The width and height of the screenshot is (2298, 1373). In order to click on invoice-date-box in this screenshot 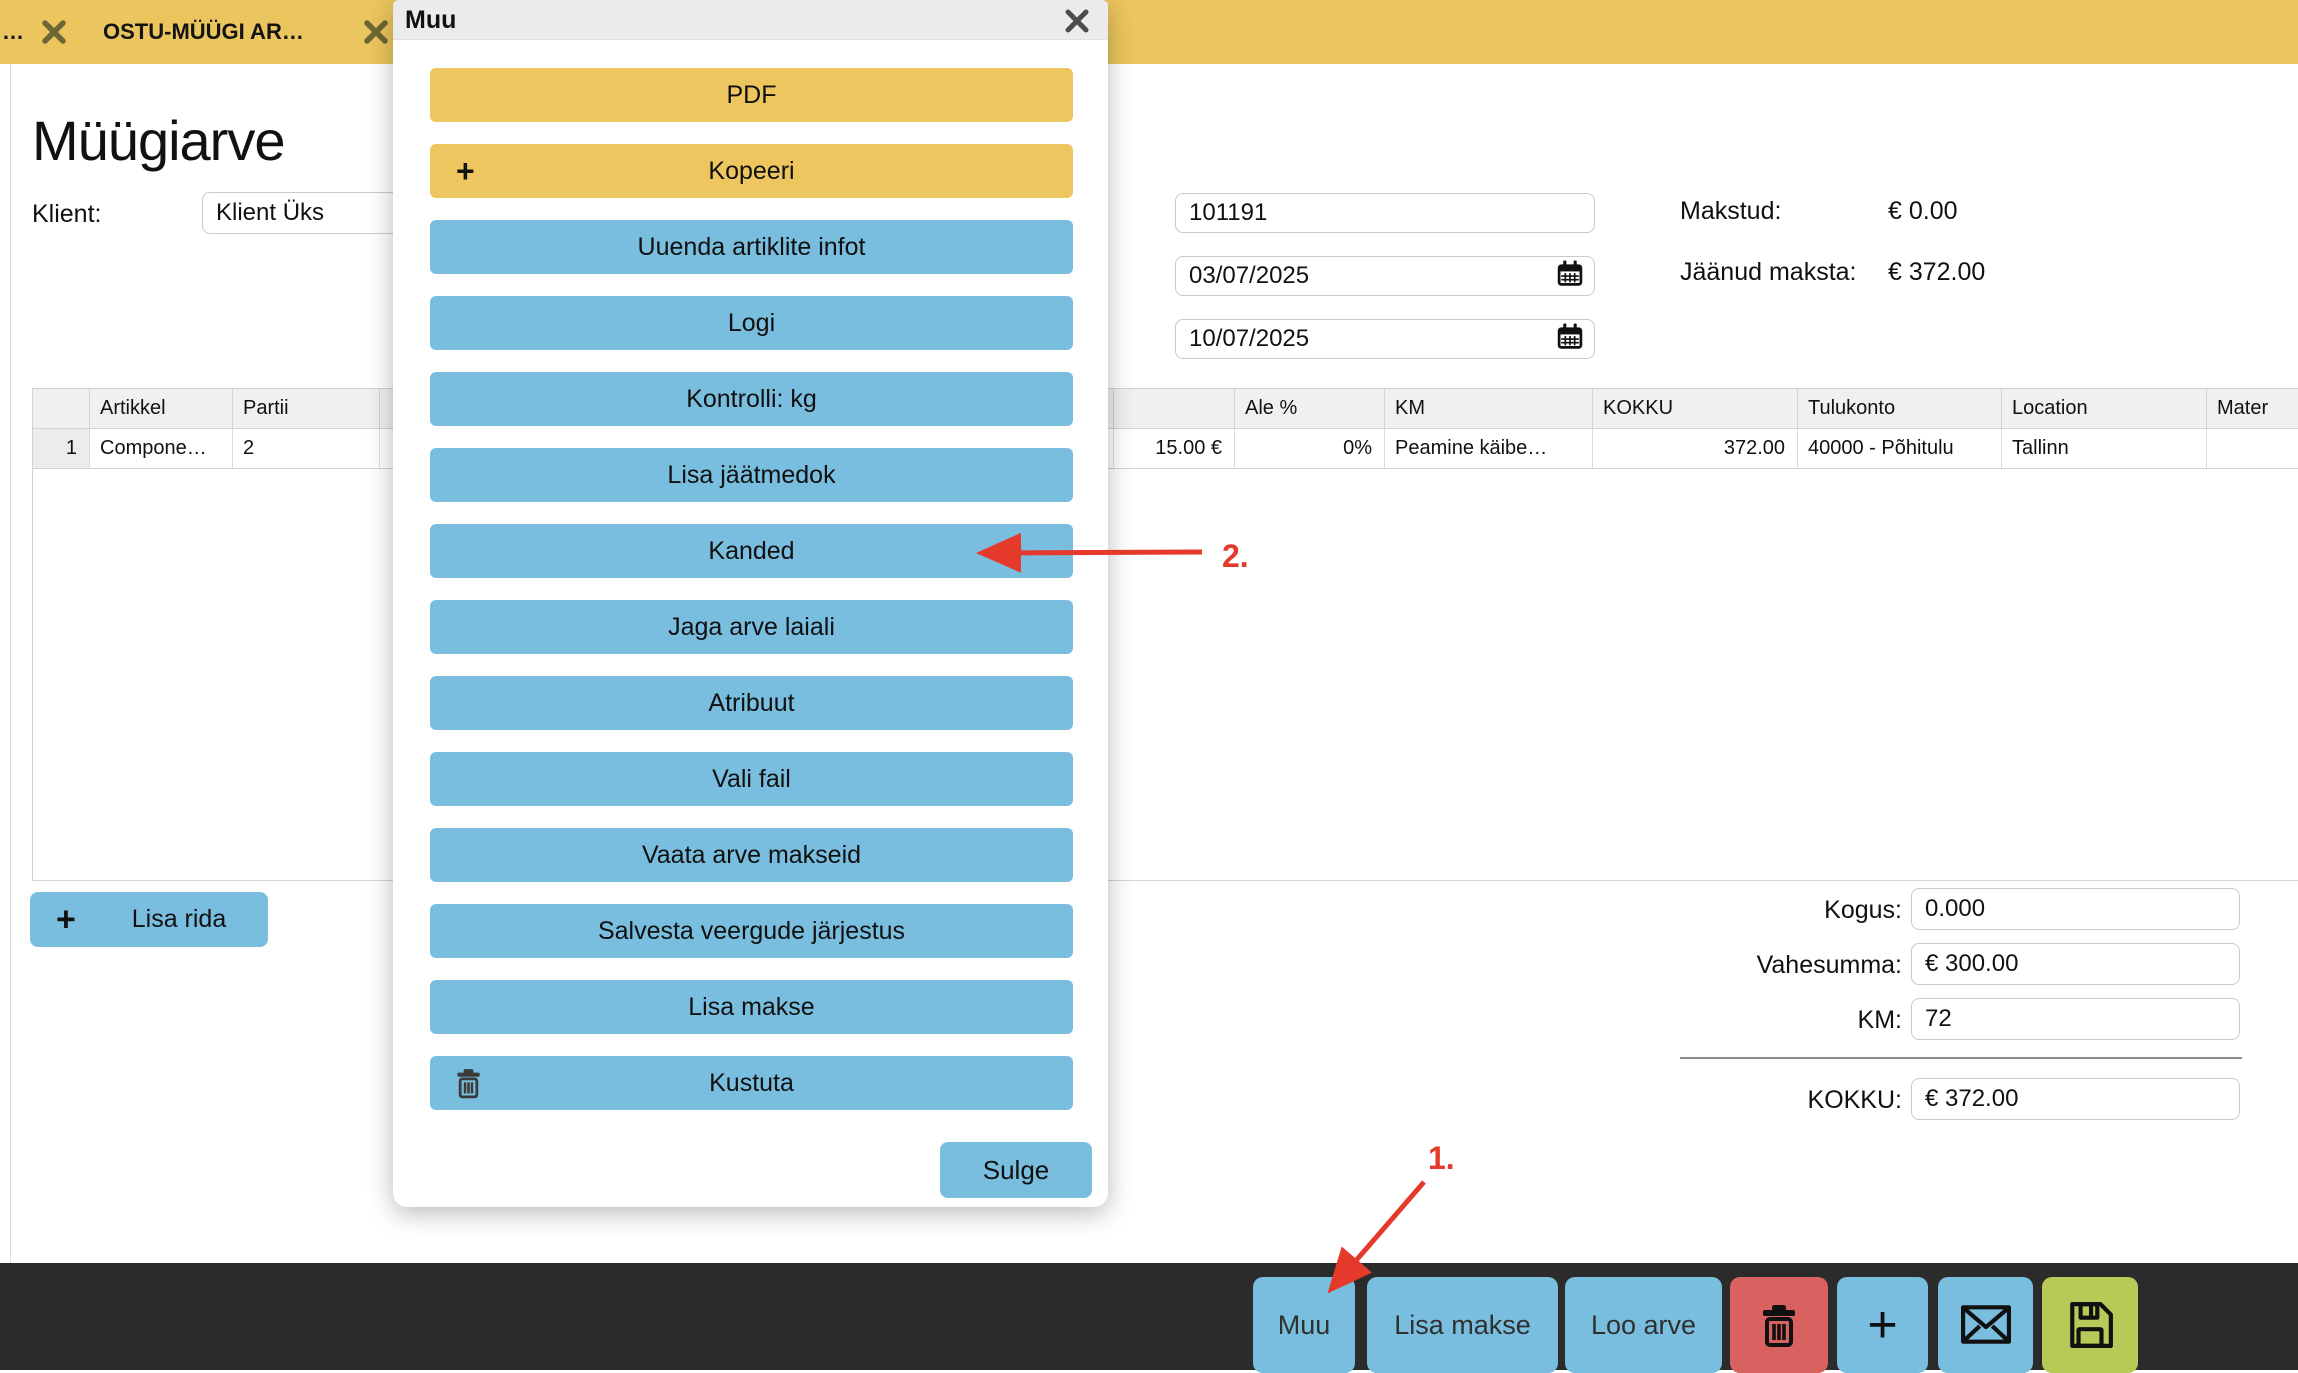, I will do `click(1385, 276)`.